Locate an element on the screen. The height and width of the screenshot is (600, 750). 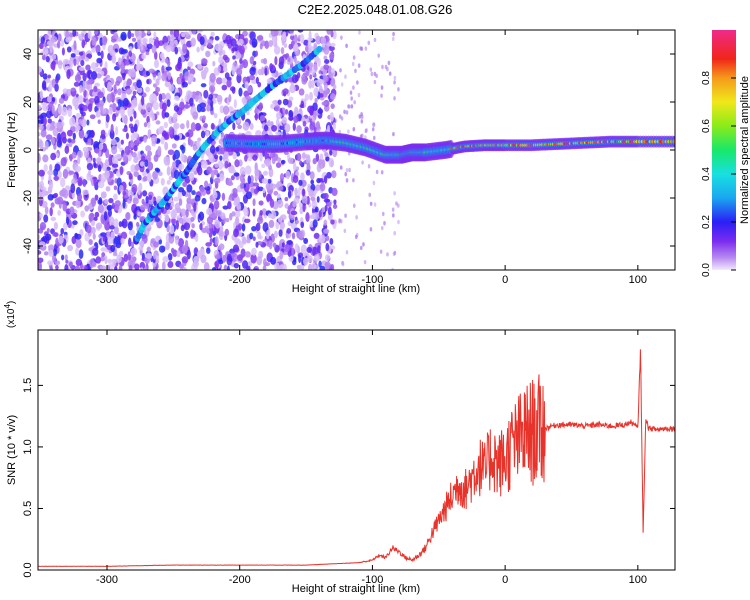
snr-x-tick-label: -300 is located at coordinates (107, 580).